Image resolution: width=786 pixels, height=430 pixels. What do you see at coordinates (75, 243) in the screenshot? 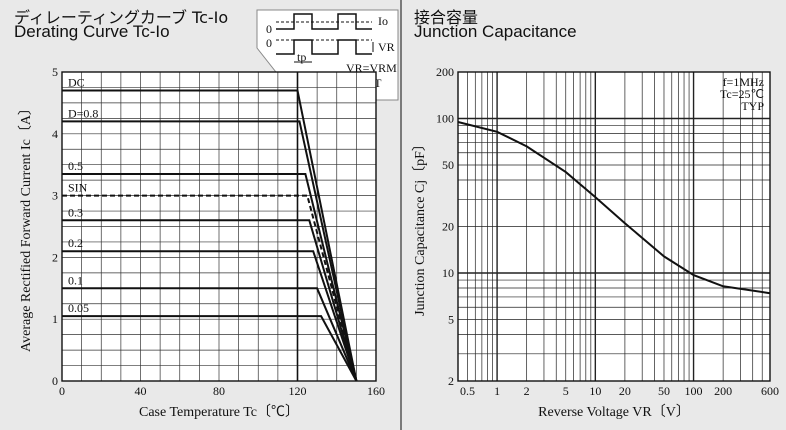
I see `series-label: 0.2` at bounding box center [75, 243].